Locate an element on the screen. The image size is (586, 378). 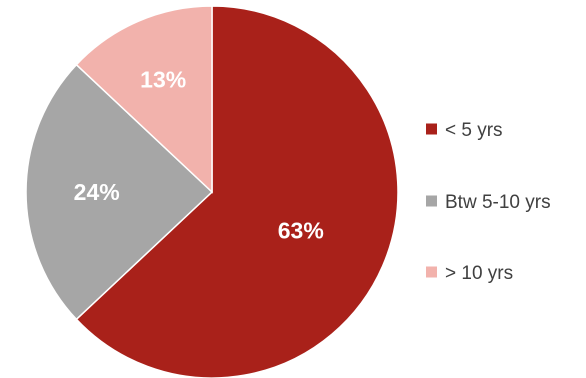
legend-label-gt10: > 10 yrs is located at coordinates (479, 273).